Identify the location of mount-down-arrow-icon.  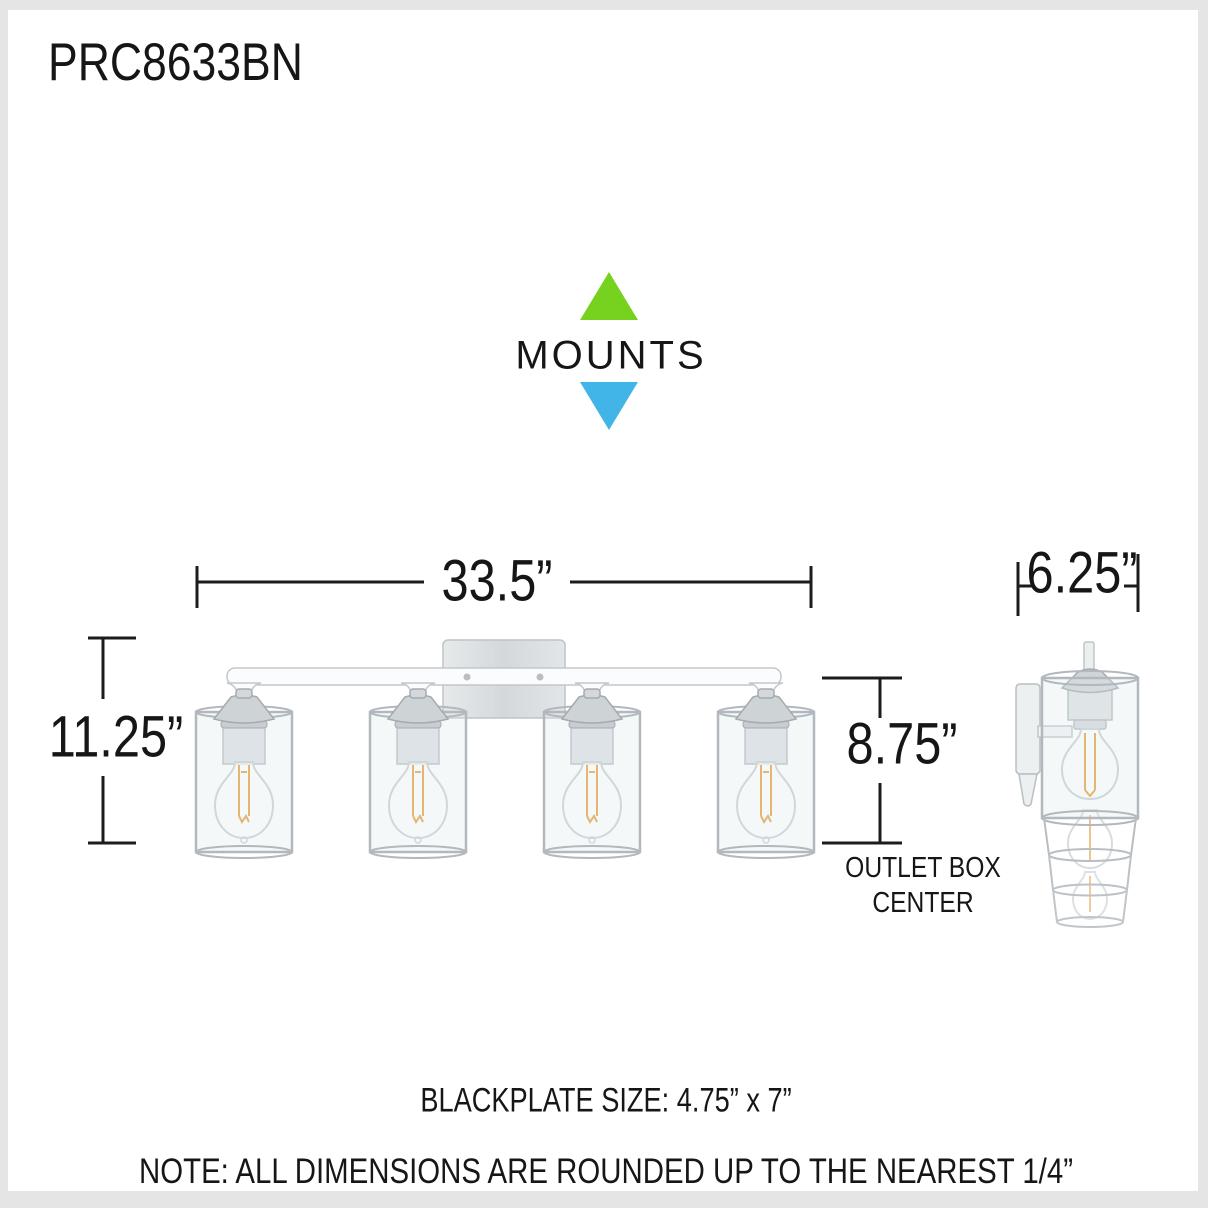
(609, 406).